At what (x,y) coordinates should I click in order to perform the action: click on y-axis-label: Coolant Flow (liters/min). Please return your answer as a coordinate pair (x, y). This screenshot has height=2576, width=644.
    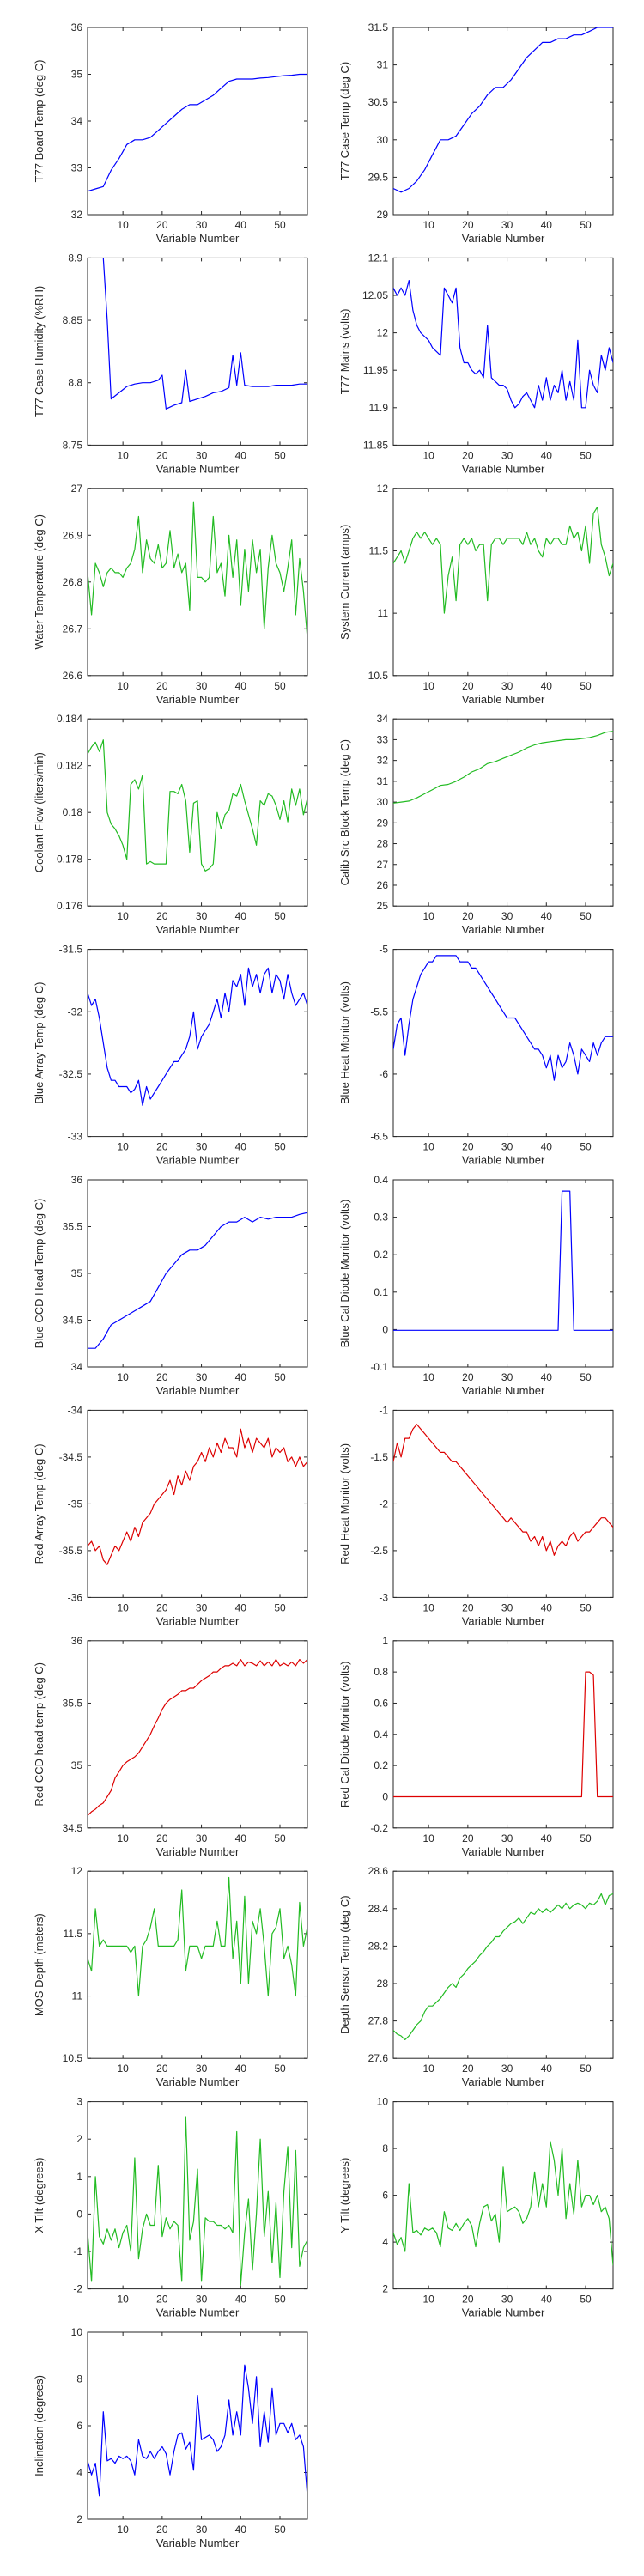
    Looking at the image, I should click on (40, 812).